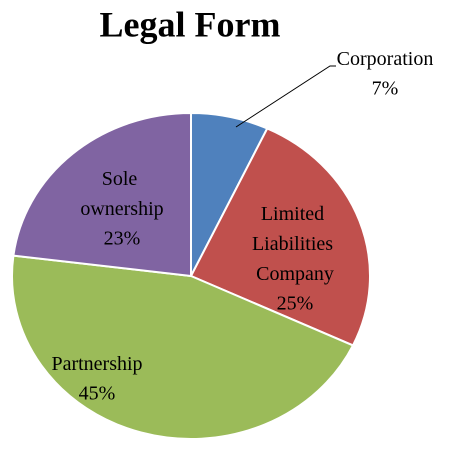 This screenshot has width=465, height=467. What do you see at coordinates (295, 304) in the screenshot?
I see `value-label: 25%` at bounding box center [295, 304].